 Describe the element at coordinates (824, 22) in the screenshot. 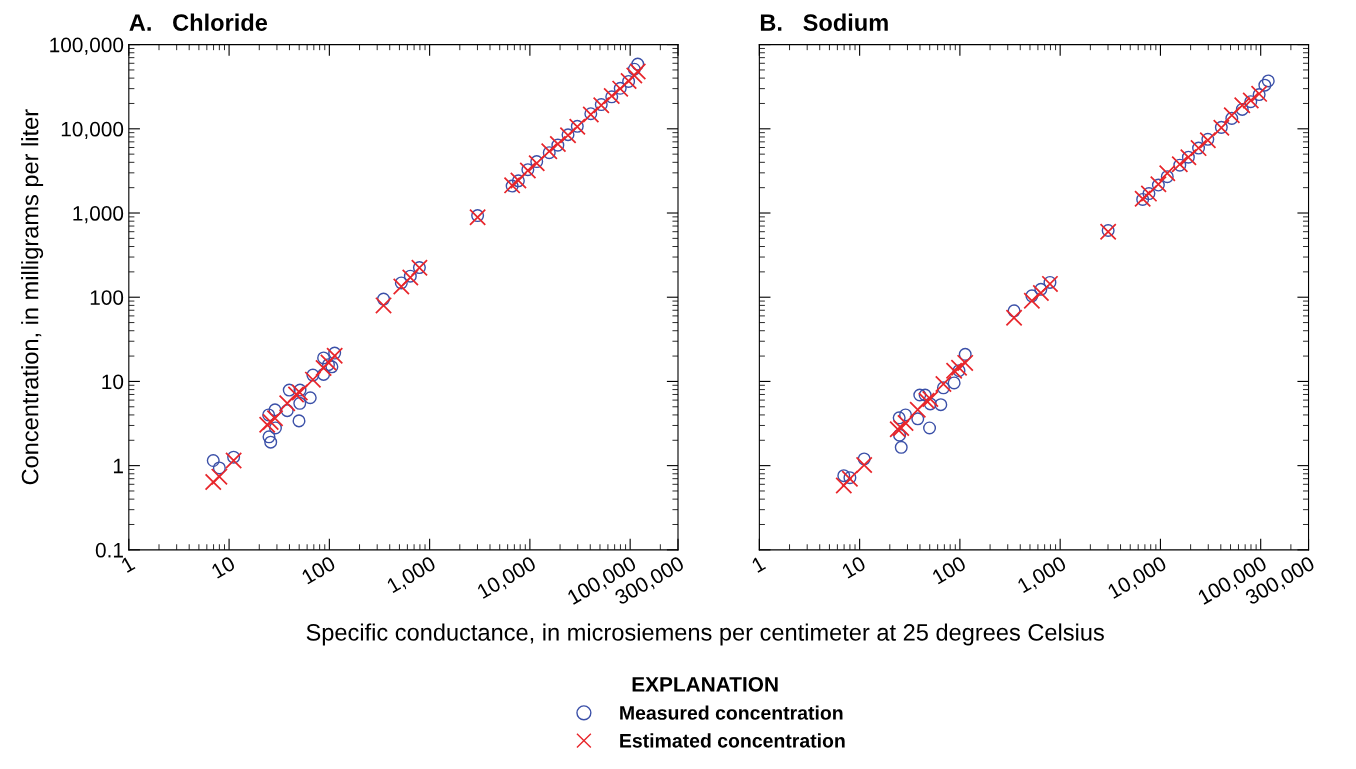

I see `chart-title: B. Sodium` at that location.